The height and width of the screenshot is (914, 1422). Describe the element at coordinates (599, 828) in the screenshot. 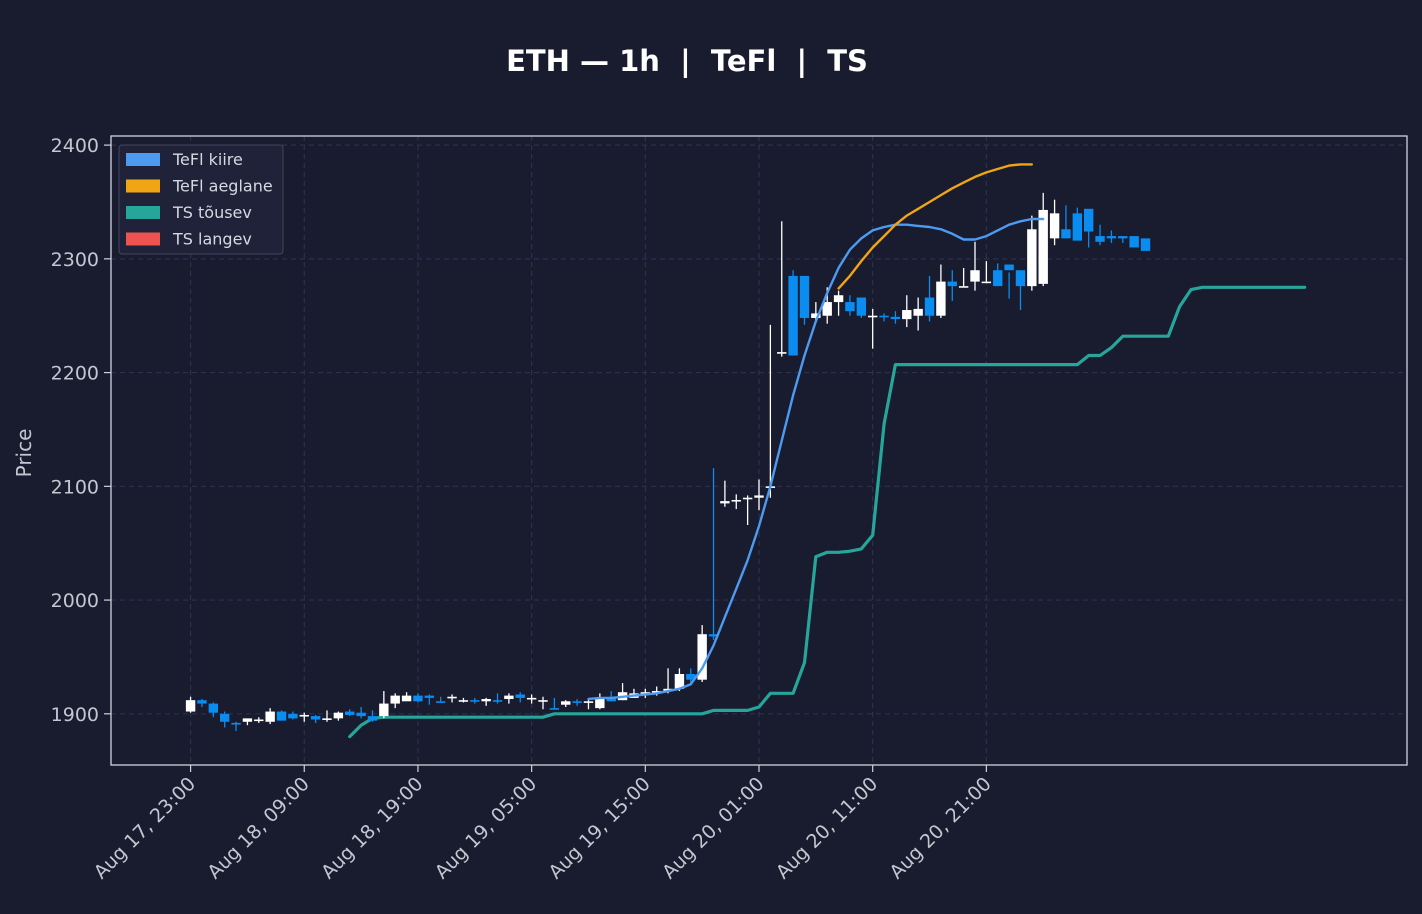

I see `x-tick-label: Aug 19, 15:00` at that location.